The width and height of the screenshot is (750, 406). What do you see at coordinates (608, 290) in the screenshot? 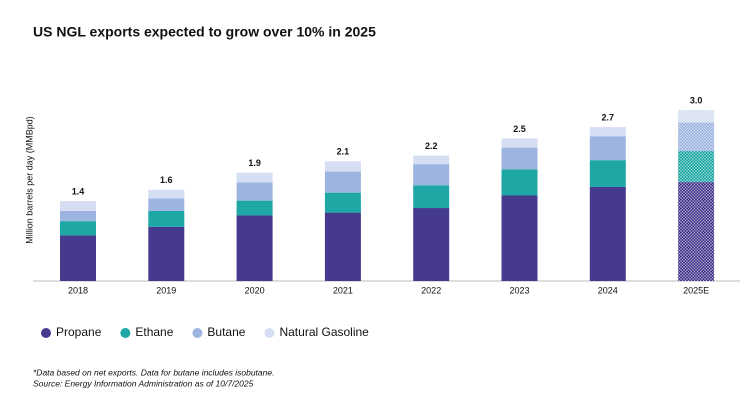
I see `x-tick-label: 2024` at bounding box center [608, 290].